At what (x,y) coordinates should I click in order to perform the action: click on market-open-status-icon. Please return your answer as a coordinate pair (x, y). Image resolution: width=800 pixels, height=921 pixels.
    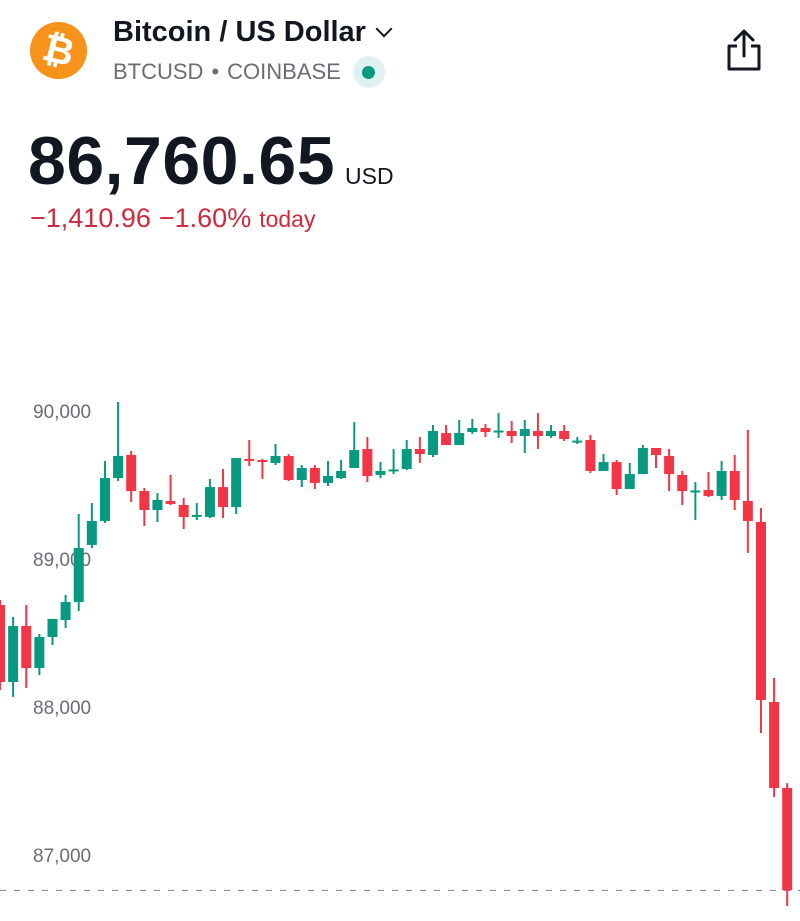
    Looking at the image, I should click on (368, 72).